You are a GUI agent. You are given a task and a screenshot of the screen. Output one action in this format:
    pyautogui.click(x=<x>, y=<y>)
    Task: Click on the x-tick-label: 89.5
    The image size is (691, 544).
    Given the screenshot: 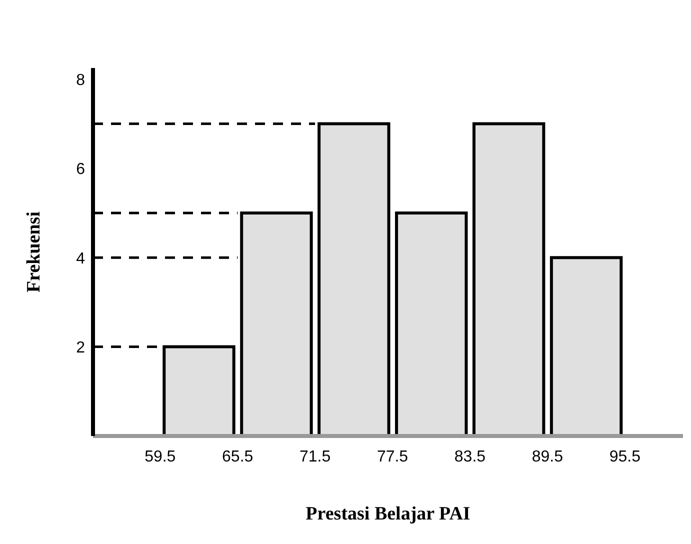 What is the action you would take?
    pyautogui.click(x=548, y=457)
    